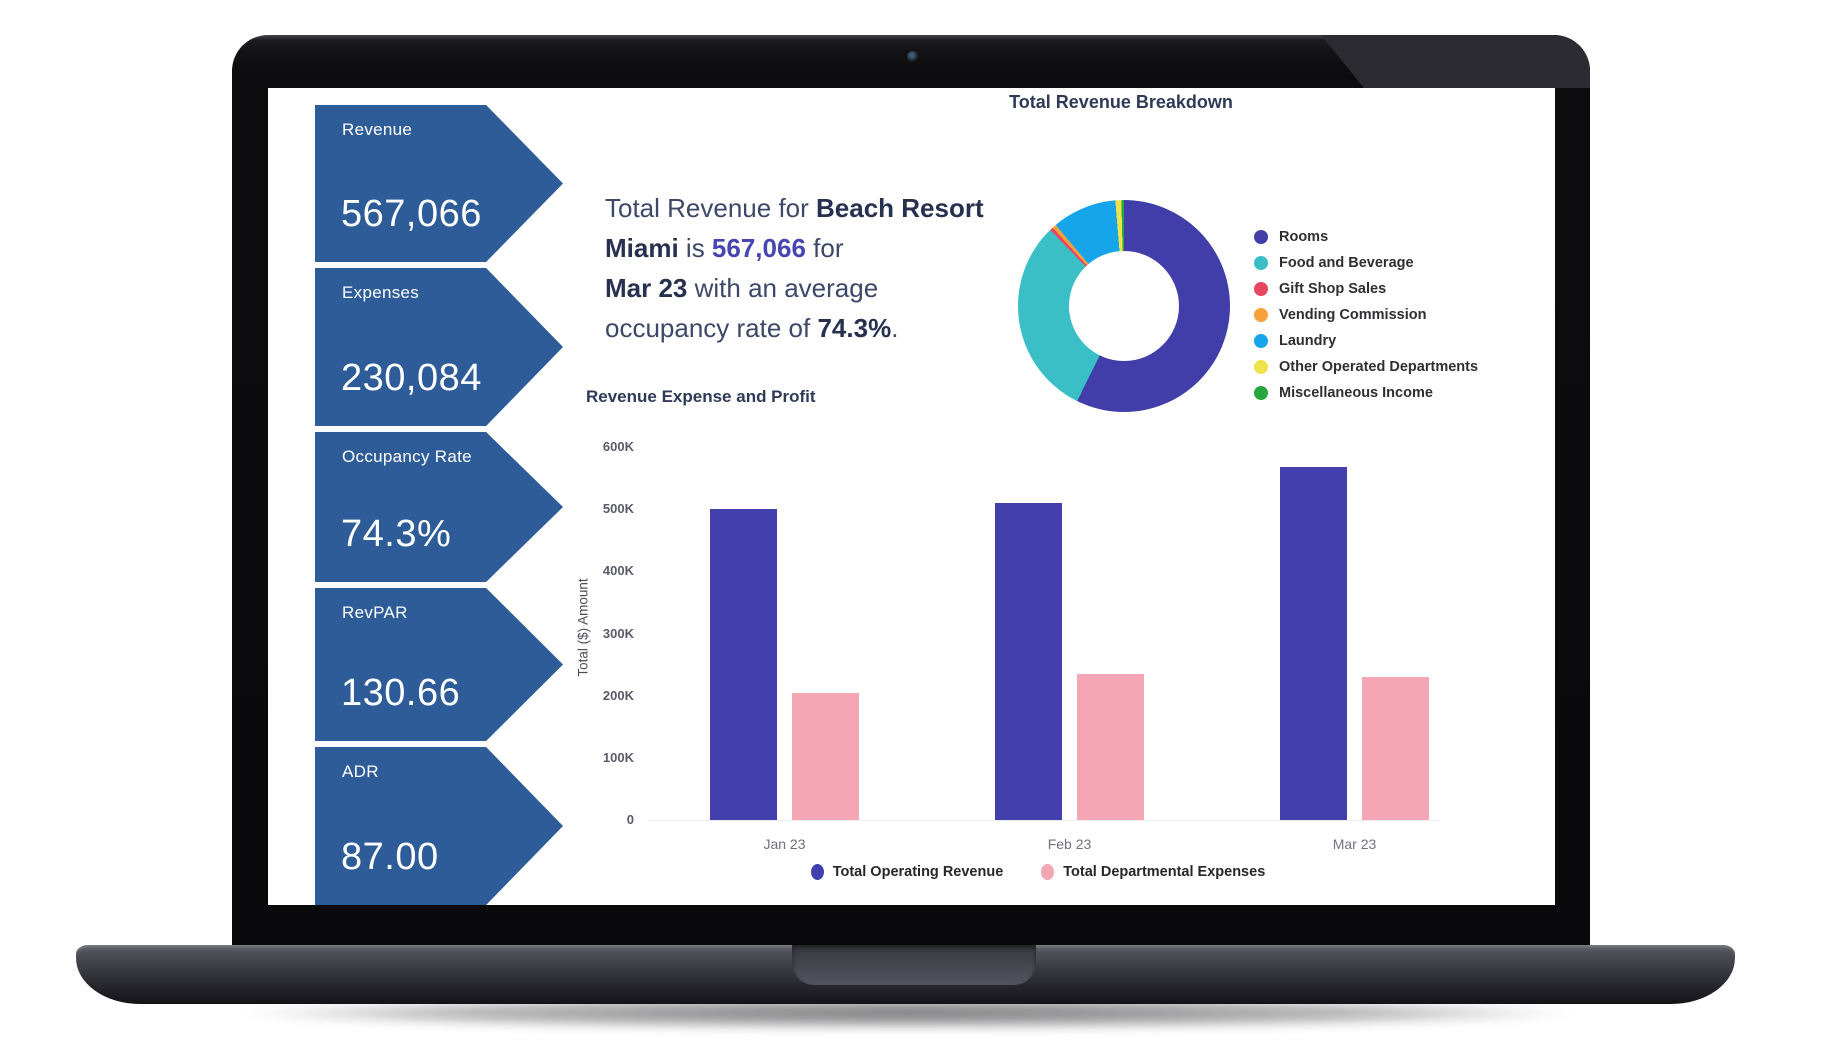 The height and width of the screenshot is (1040, 1826). I want to click on legend-label: Food and Beverage, so click(1346, 263).